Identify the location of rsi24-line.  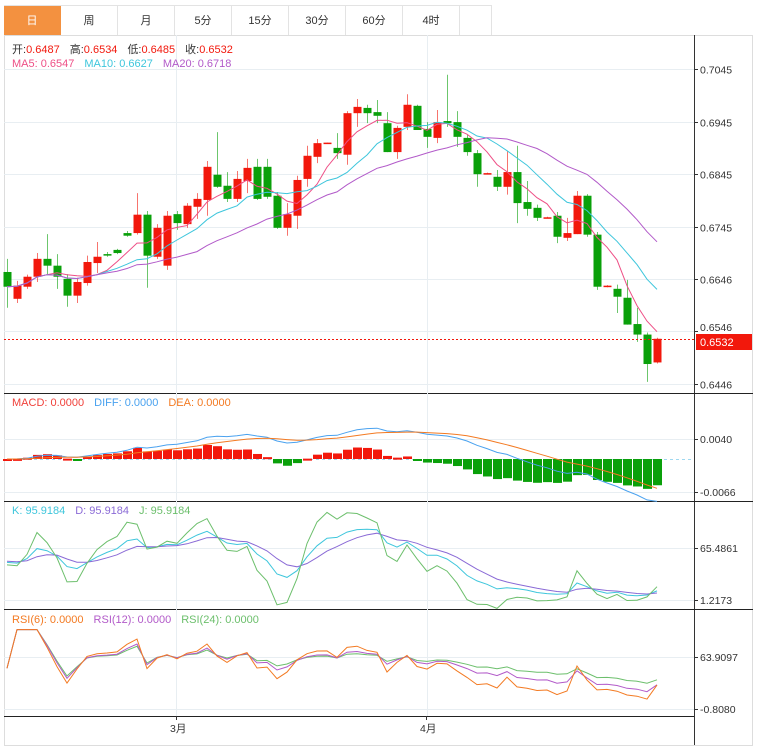
(332, 656).